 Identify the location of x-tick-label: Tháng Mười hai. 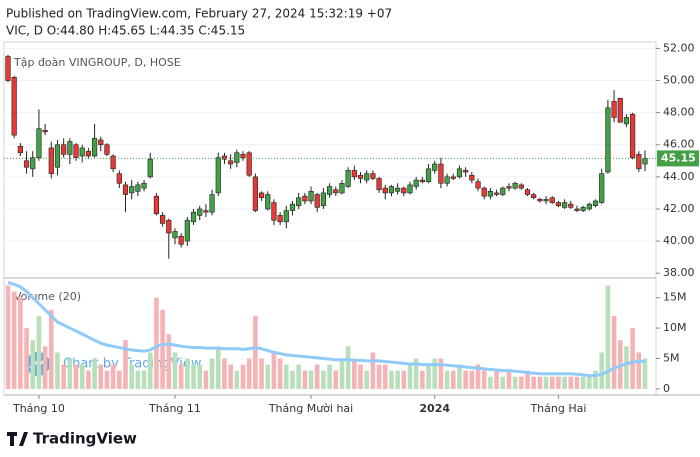
(310, 408).